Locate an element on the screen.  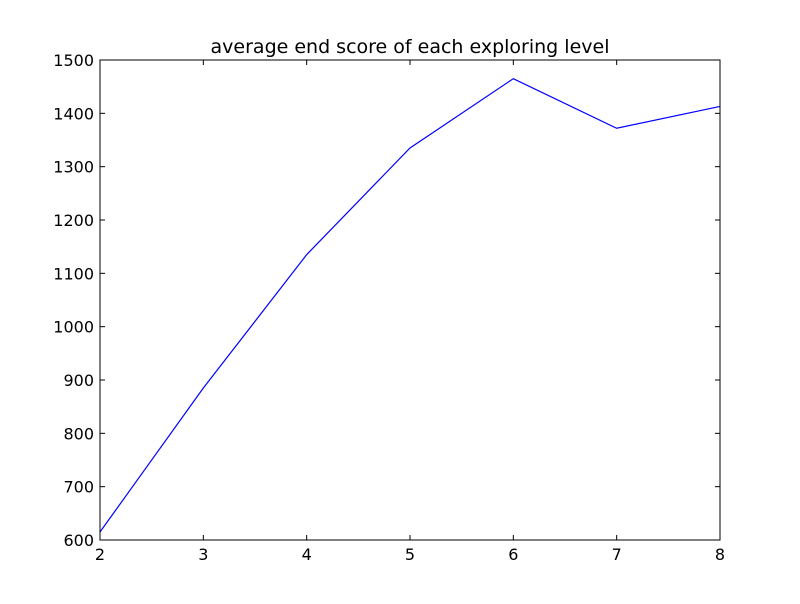
y-tick-label: 1400 is located at coordinates (73, 113).